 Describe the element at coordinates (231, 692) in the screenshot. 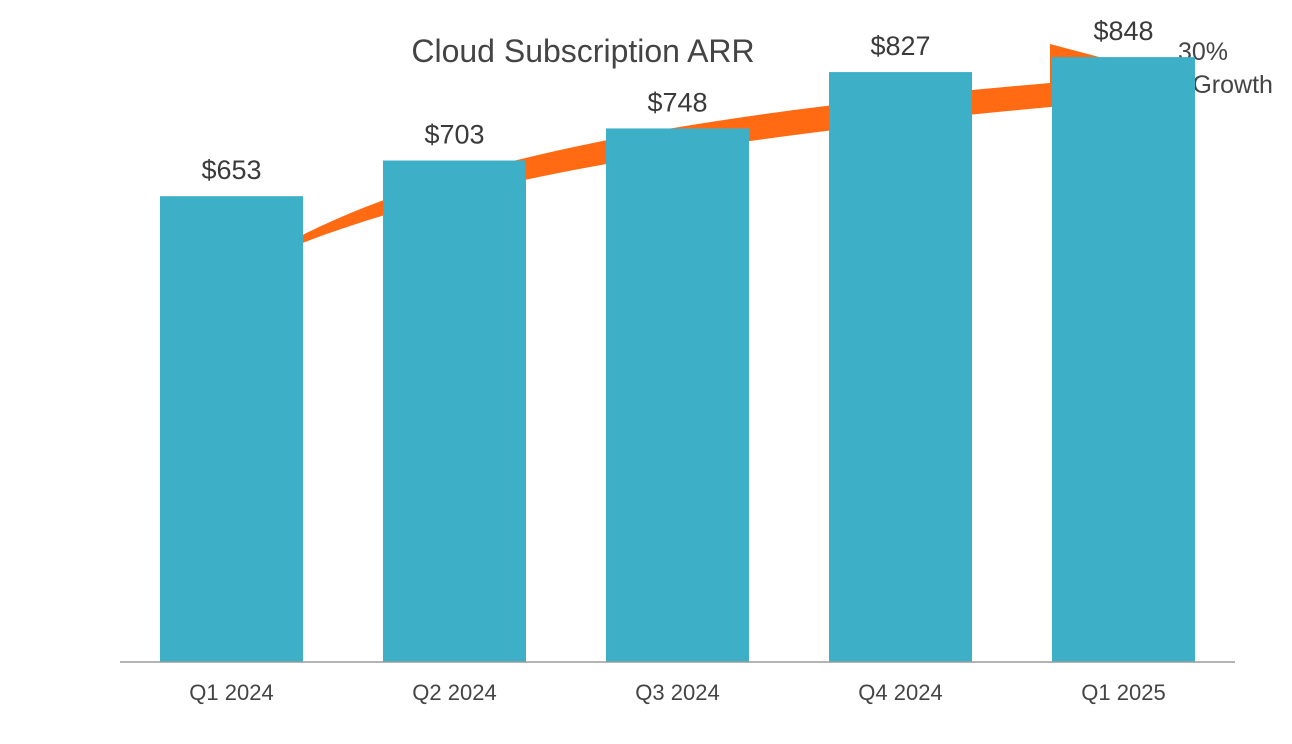

I see `x-tick-label: Q1 2024` at that location.